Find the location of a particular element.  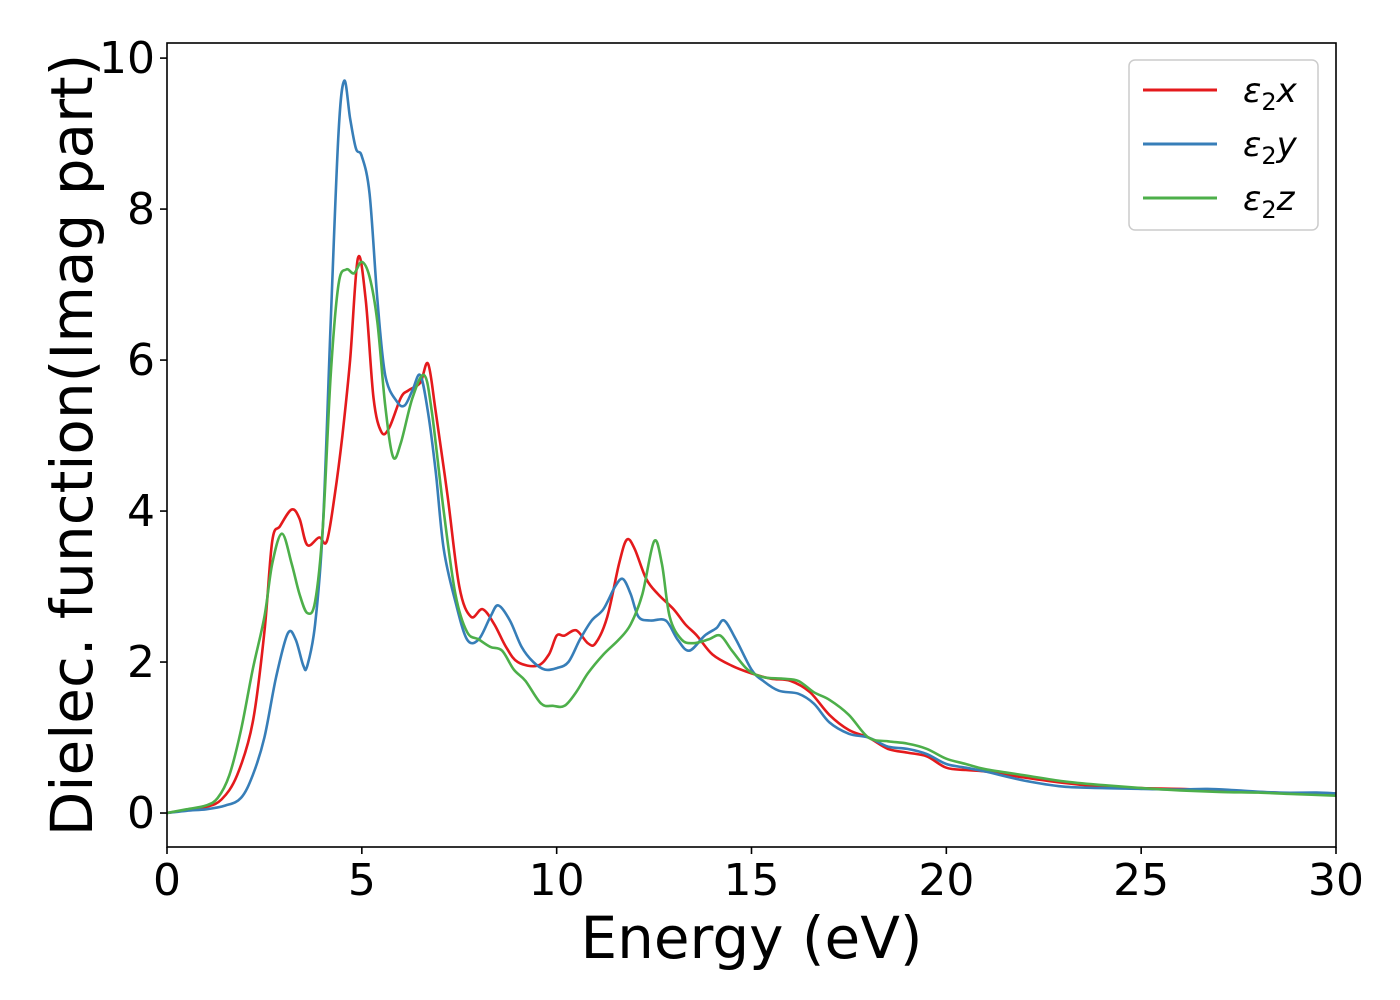

x-tick-label: 5 is located at coordinates (362, 880).